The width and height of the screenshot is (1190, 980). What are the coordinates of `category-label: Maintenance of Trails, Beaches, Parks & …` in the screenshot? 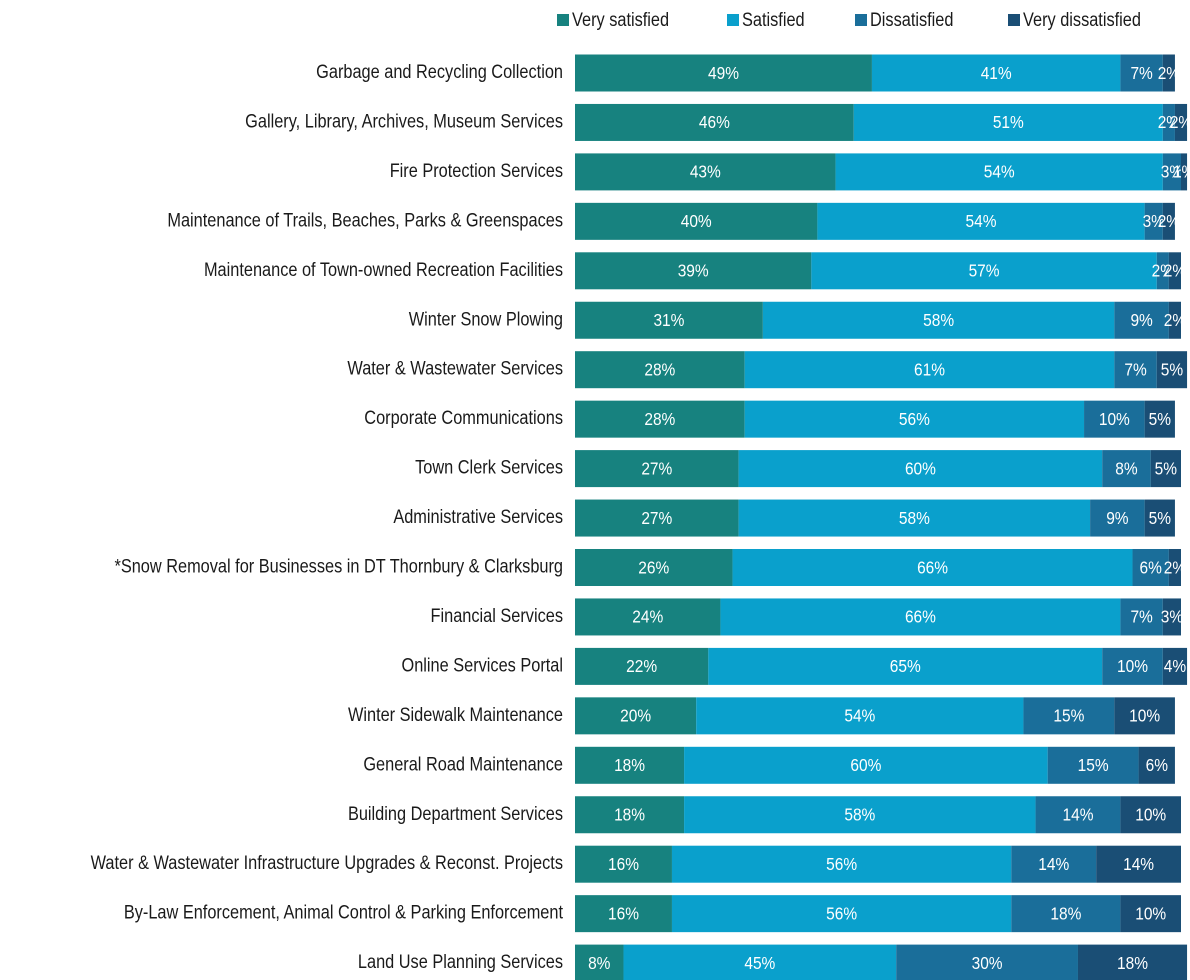 It's located at (365, 219).